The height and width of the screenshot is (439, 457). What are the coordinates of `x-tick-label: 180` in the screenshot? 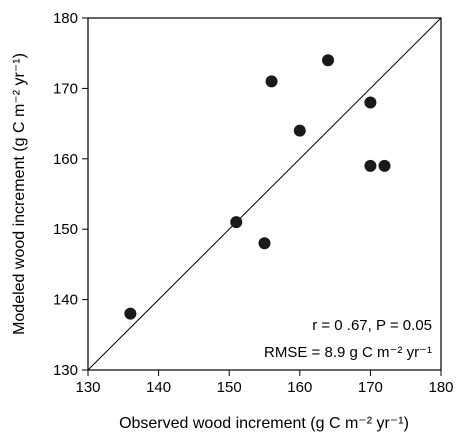 It's located at (440, 387).